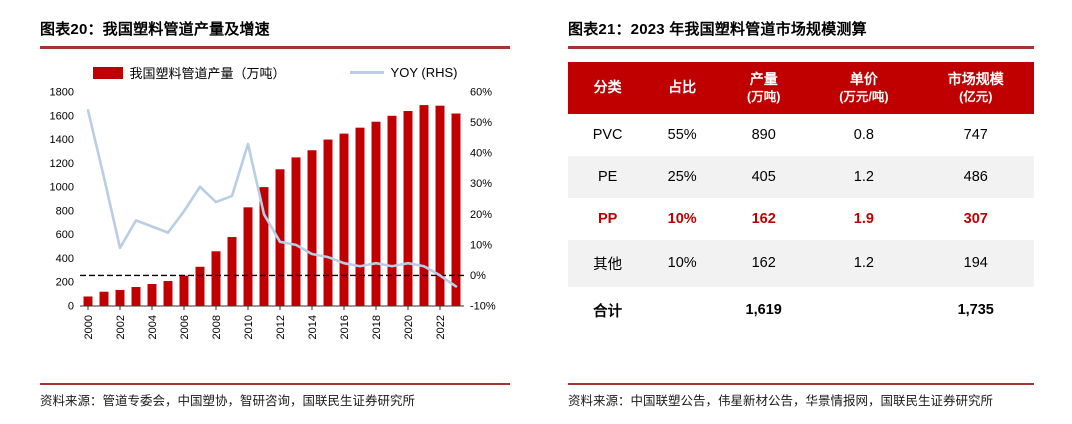  I want to click on legend-item-production: 我国塑料管道产量（万吨）, so click(189, 72).